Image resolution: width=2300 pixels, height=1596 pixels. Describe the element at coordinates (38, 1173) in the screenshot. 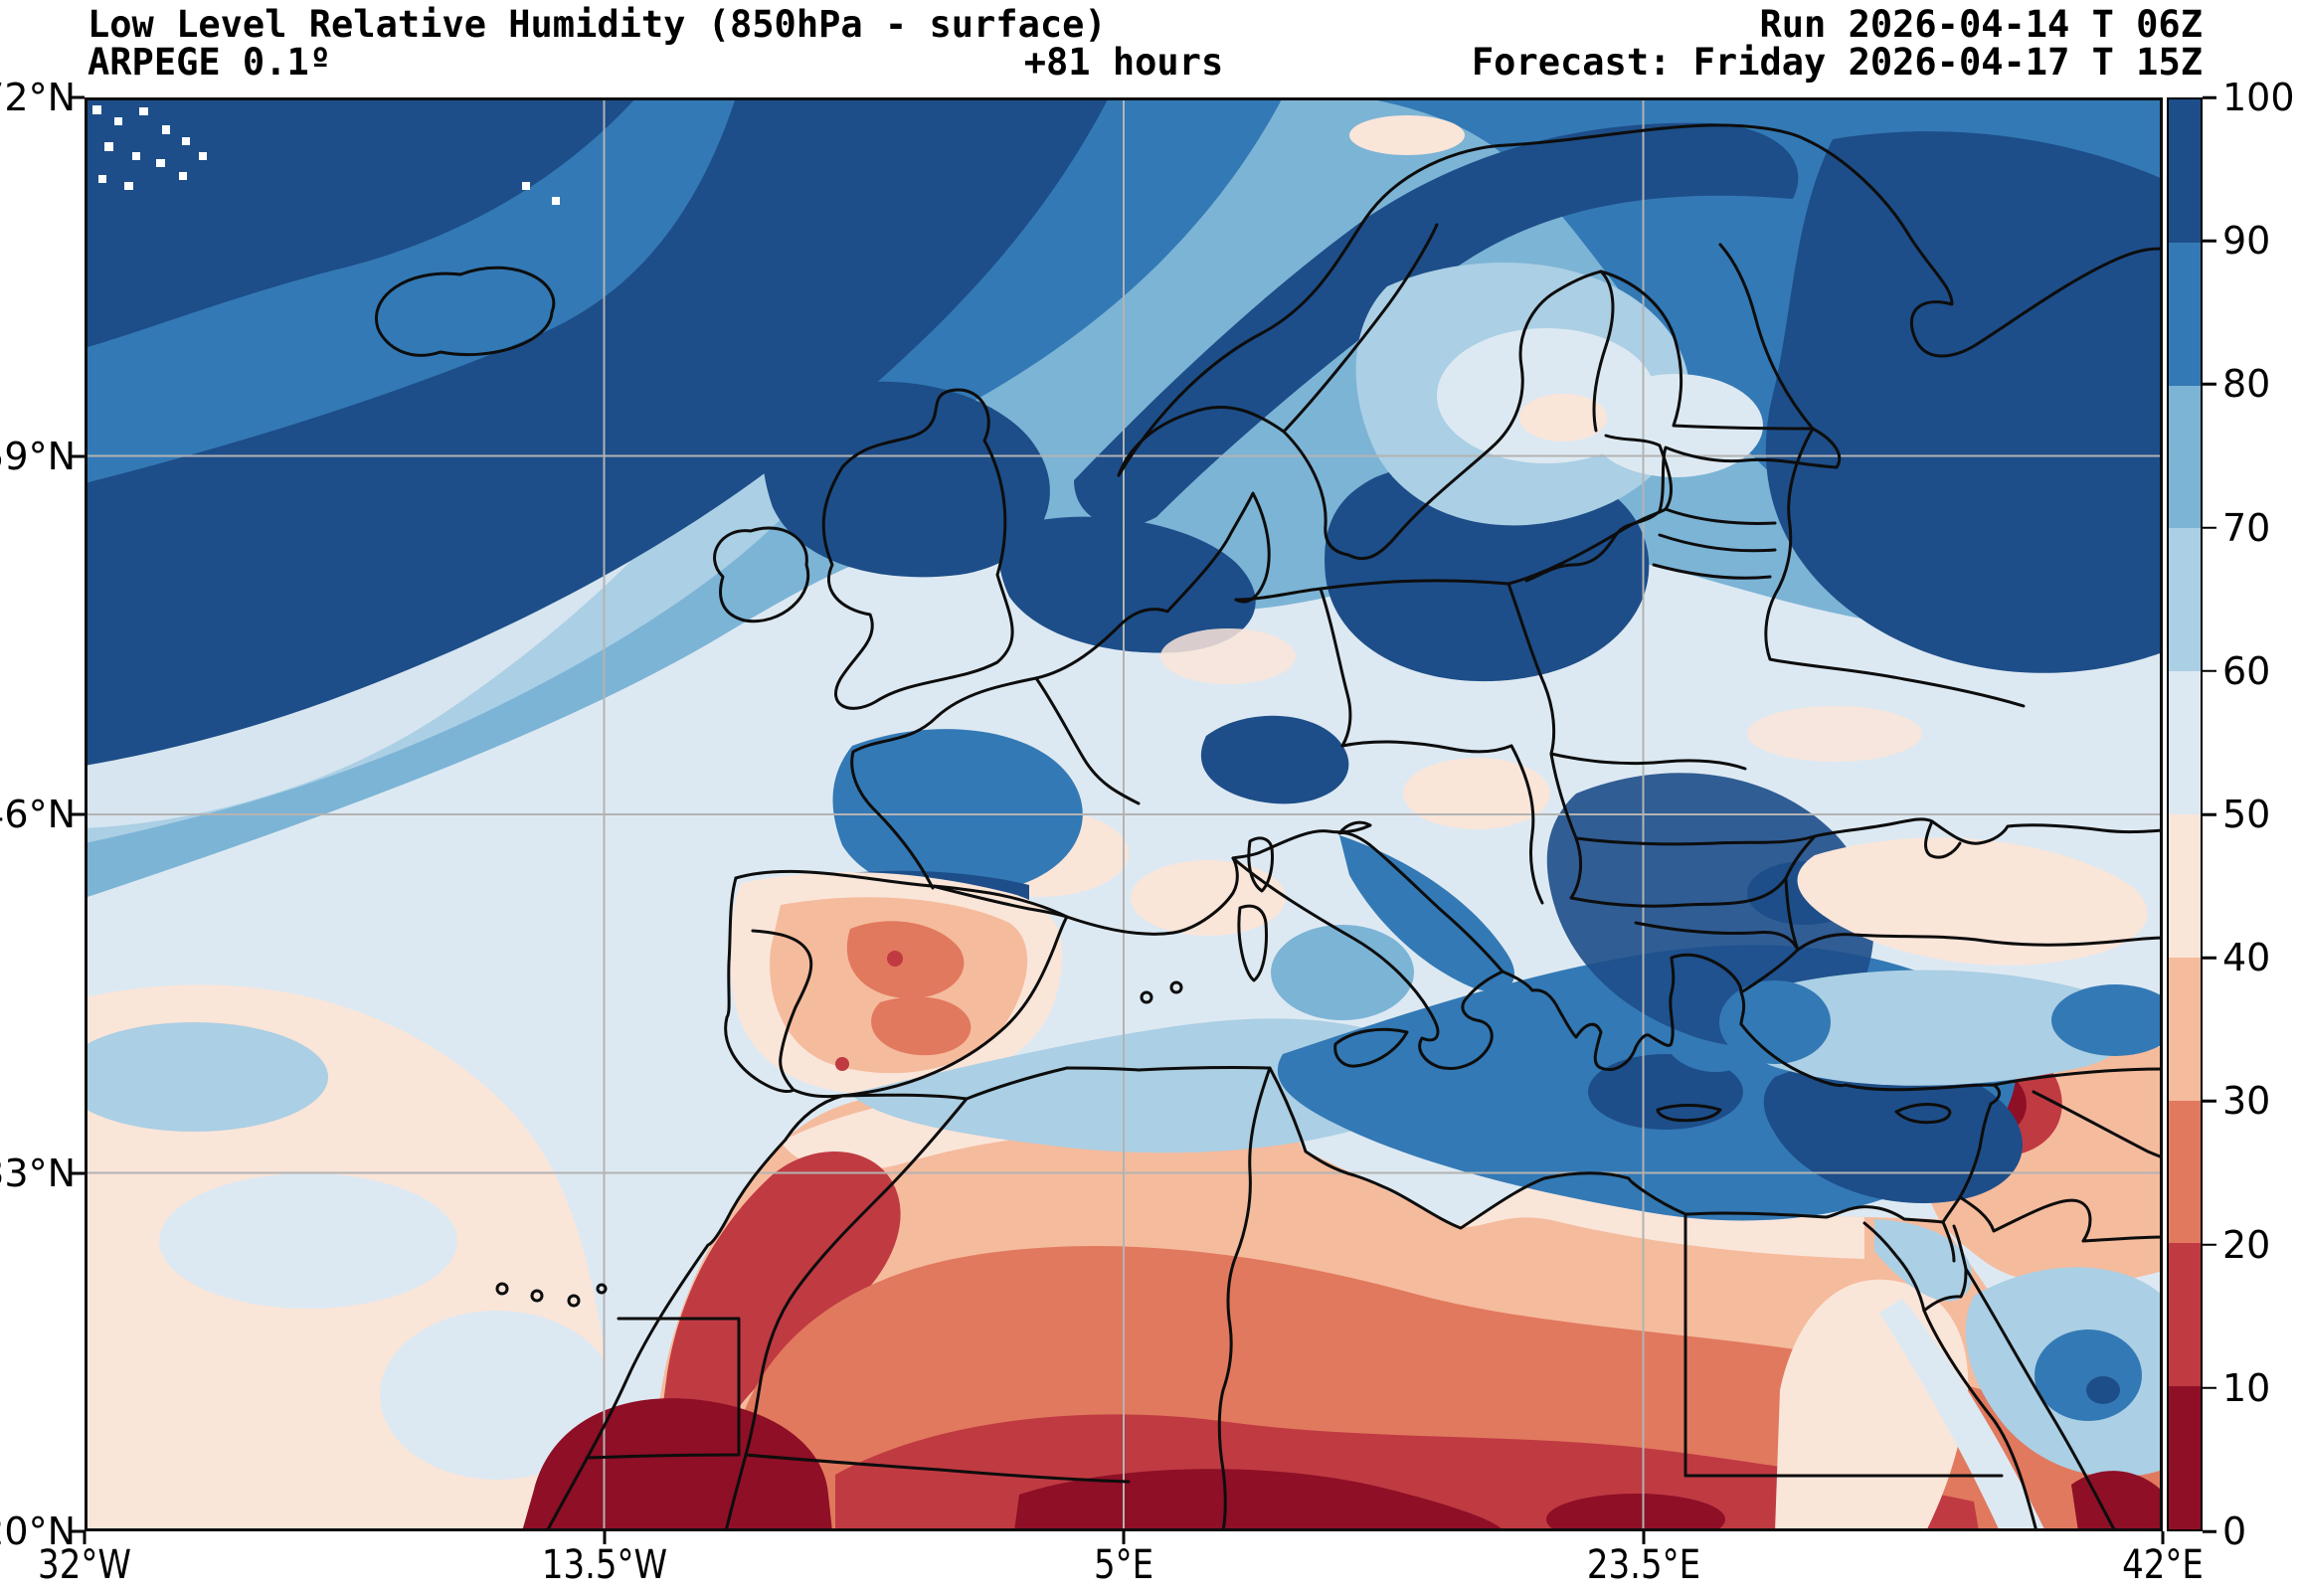

I see `lat-tick-label: 33°N` at that location.